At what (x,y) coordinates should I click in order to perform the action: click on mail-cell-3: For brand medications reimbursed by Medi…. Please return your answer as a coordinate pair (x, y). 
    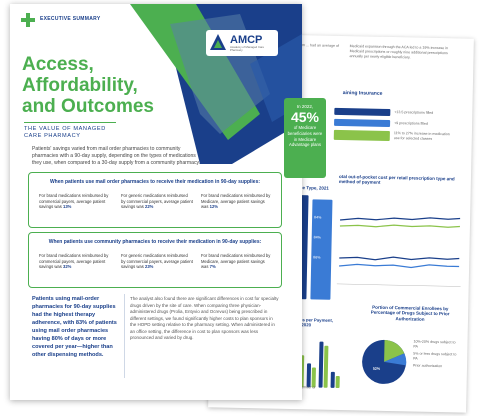
    Looking at the image, I should click on (236, 201).